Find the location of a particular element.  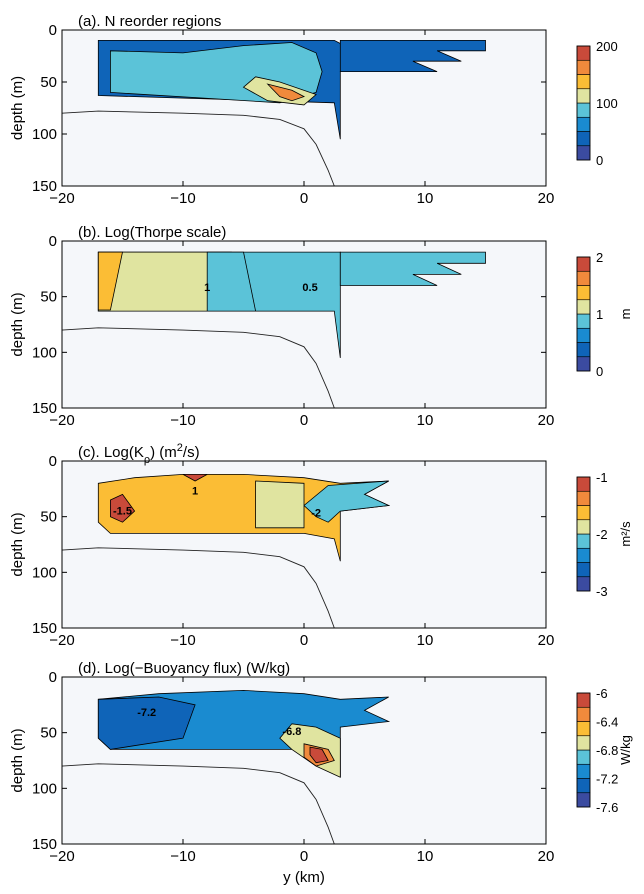

colorbar-tick-label: -7.6 is located at coordinates (607, 807).